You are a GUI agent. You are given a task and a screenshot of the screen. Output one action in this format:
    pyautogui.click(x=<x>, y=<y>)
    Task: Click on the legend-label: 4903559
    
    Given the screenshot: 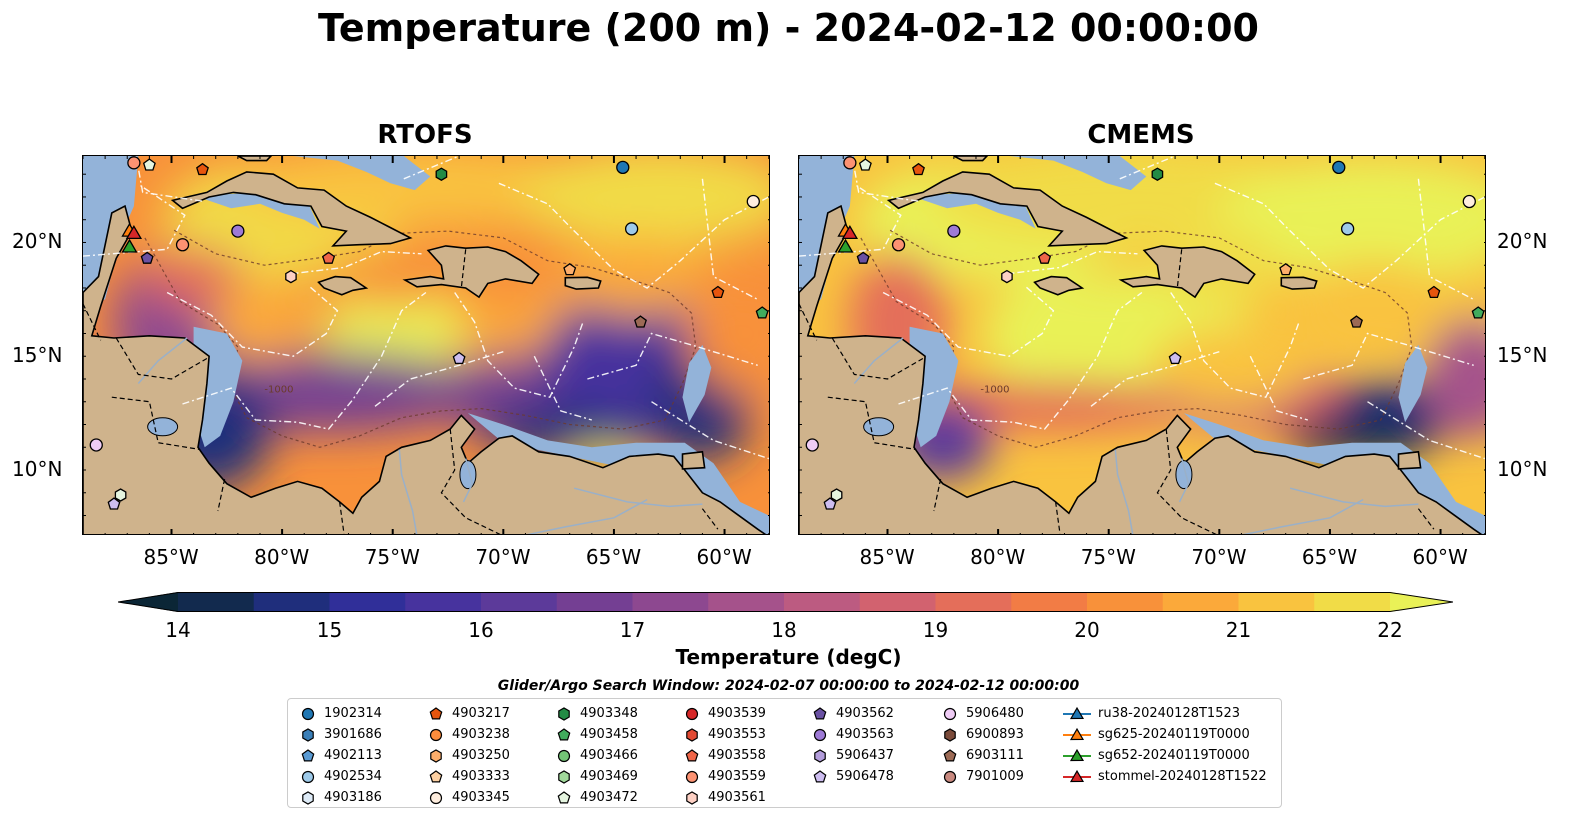 What is the action you would take?
    pyautogui.click(x=737, y=776)
    